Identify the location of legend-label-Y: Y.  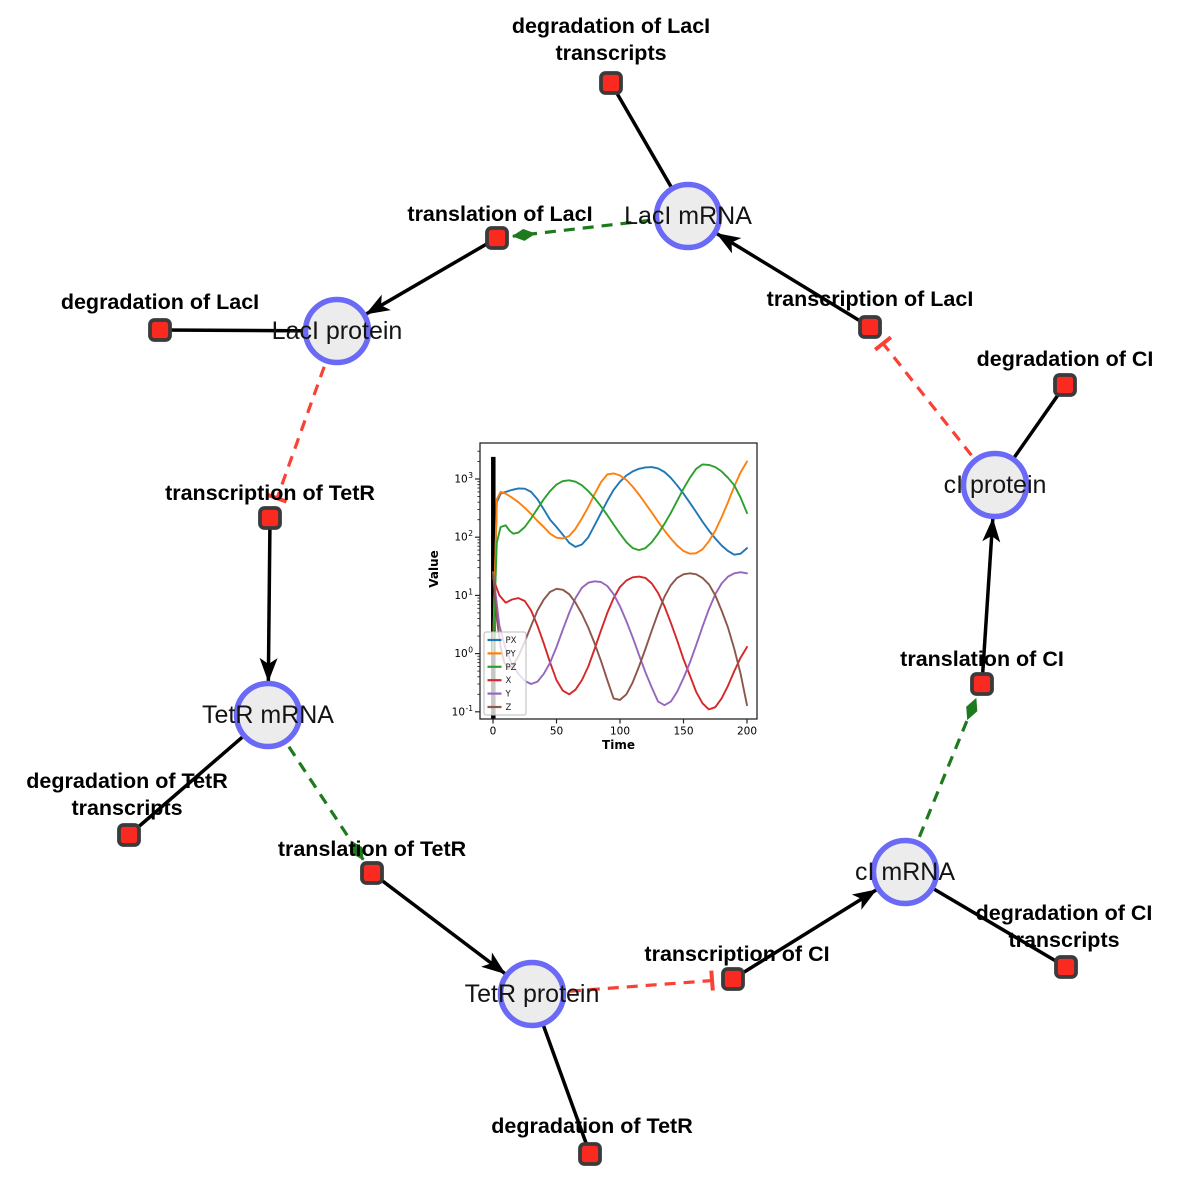
(508, 695).